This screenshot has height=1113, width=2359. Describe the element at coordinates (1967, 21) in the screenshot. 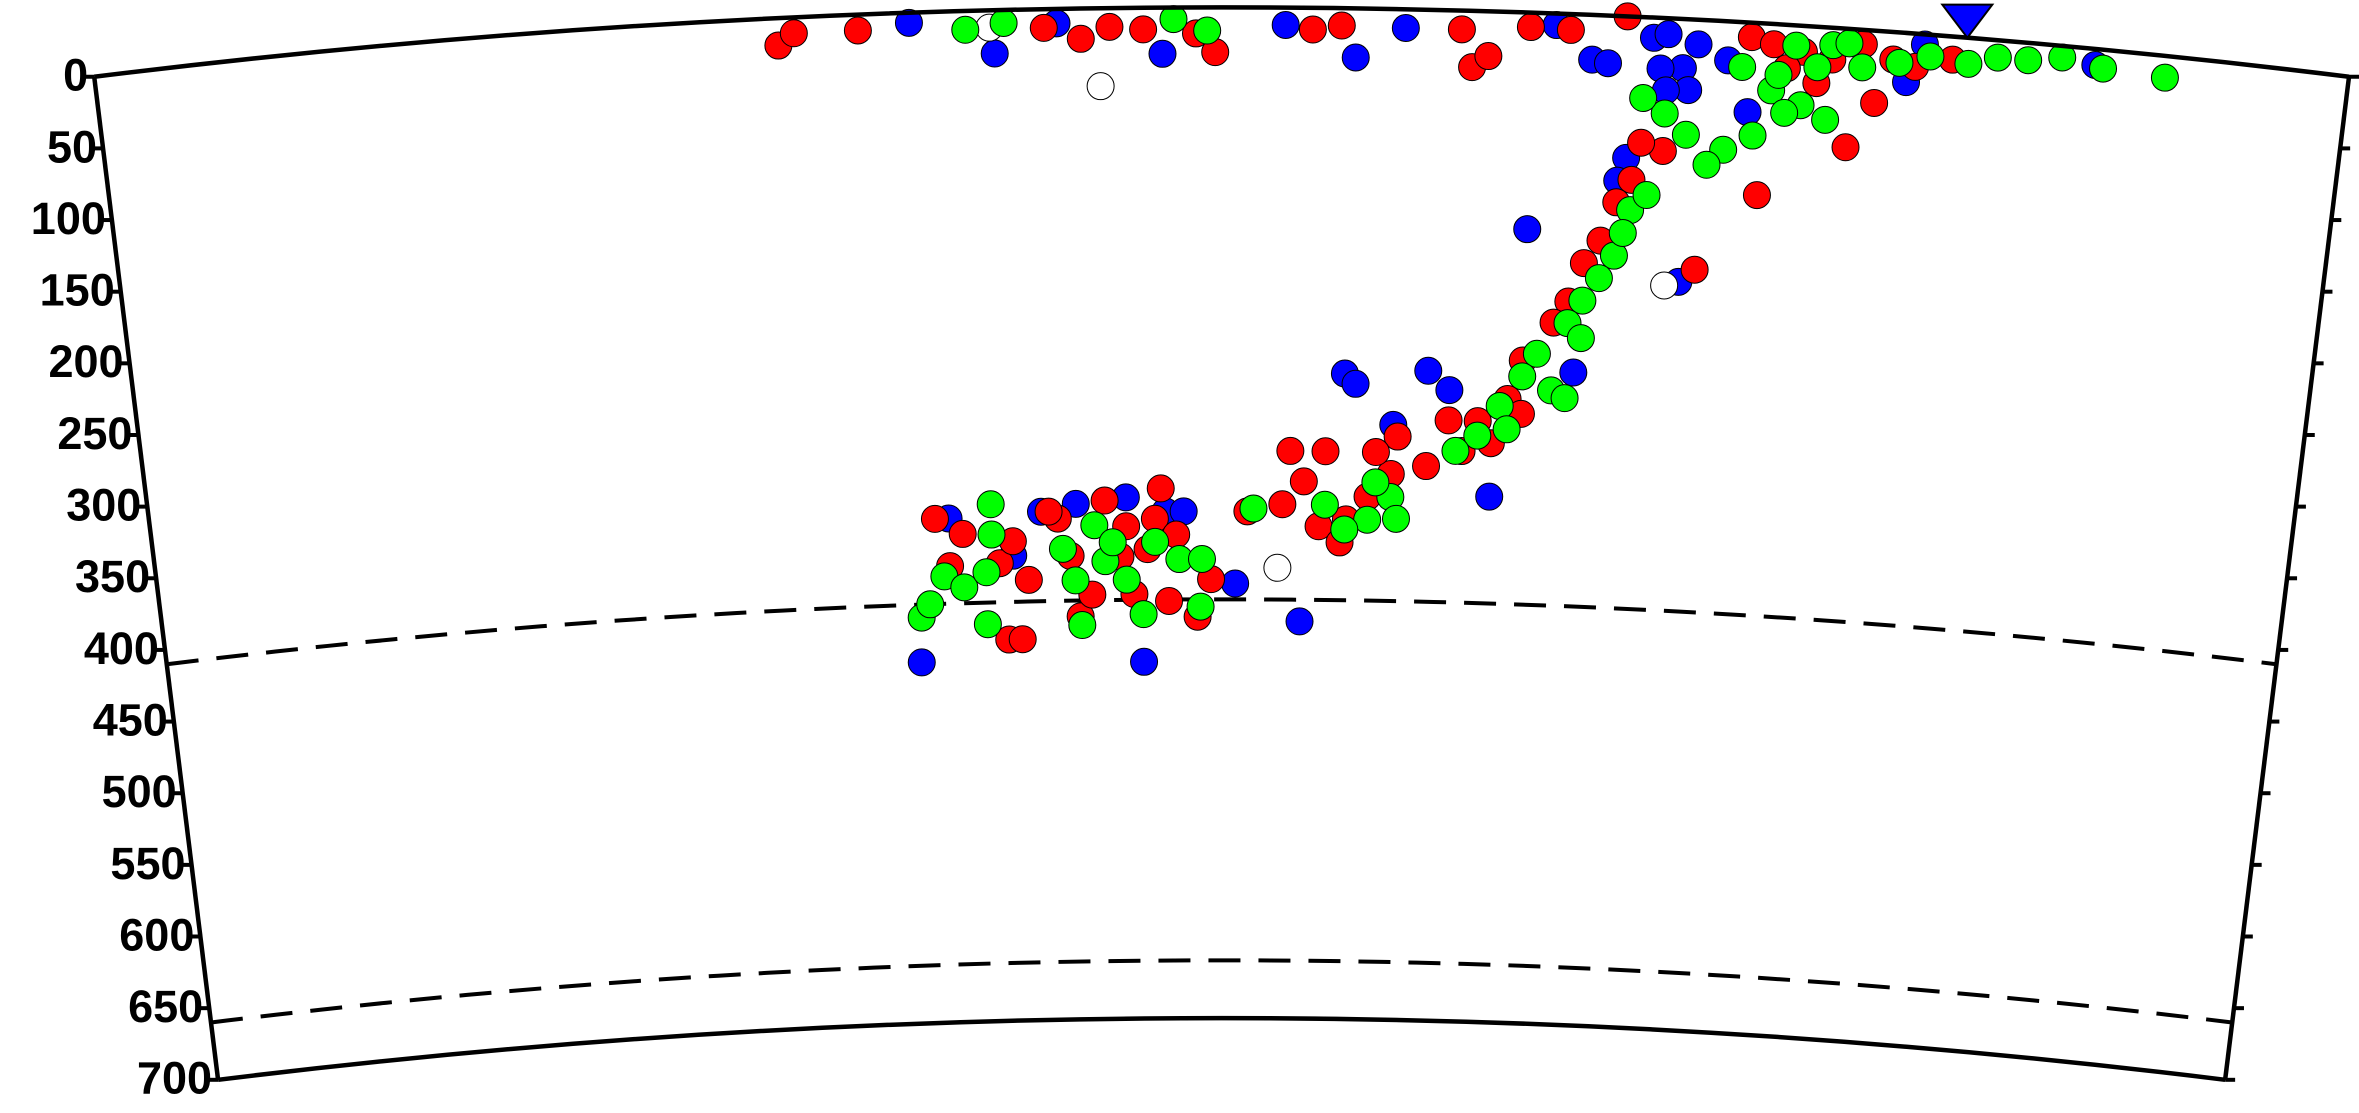

I see `station-marker` at that location.